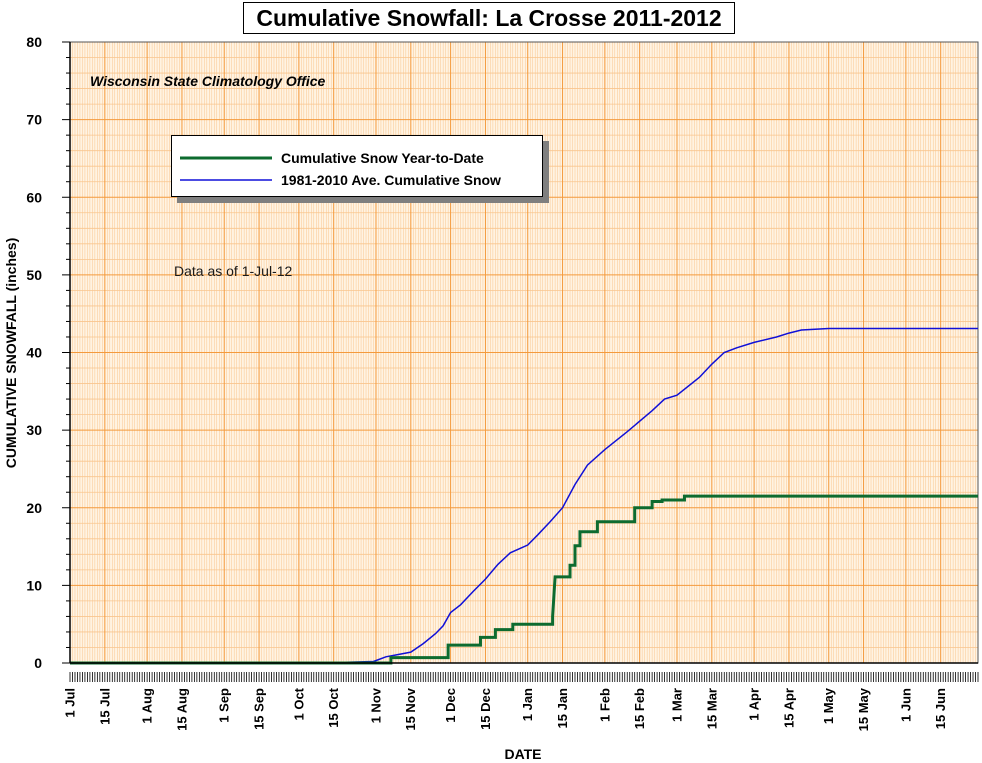 Image resolution: width=982 pixels, height=763 pixels. I want to click on legend-label-season: Cumulative Snow Year-to-Date, so click(382, 158).